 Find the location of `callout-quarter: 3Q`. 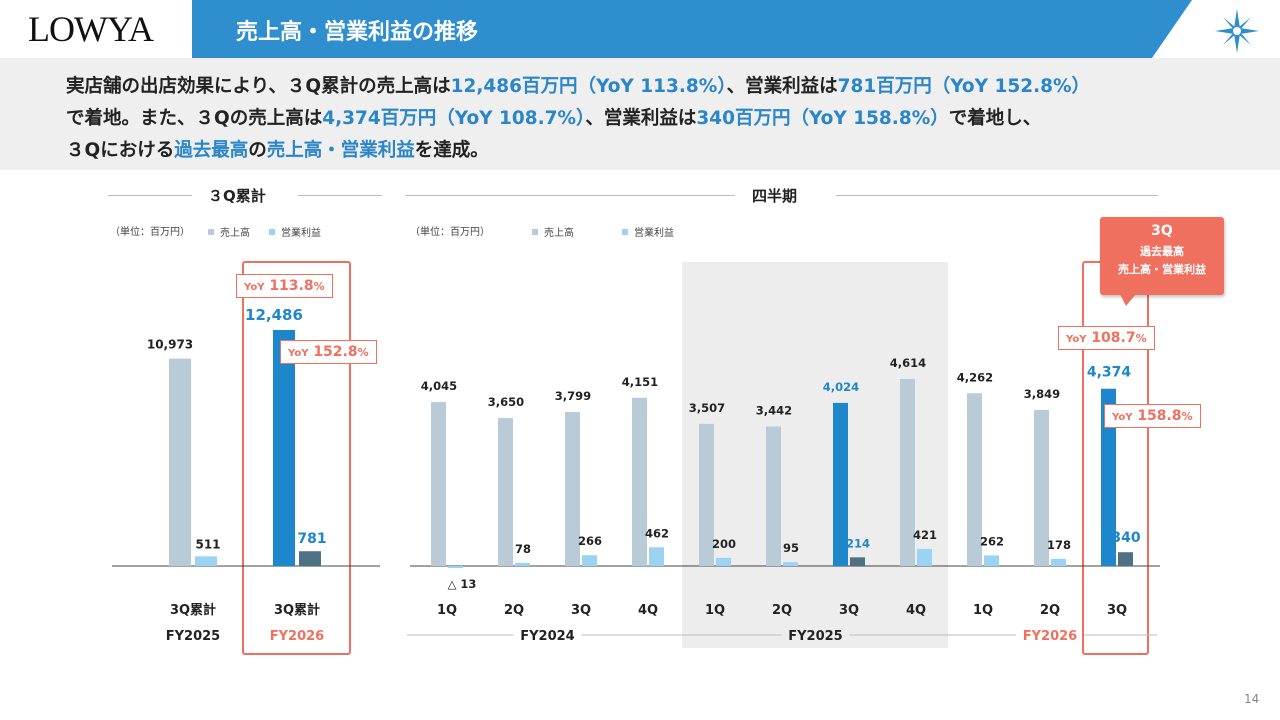

callout-quarter: 3Q is located at coordinates (1162, 231).